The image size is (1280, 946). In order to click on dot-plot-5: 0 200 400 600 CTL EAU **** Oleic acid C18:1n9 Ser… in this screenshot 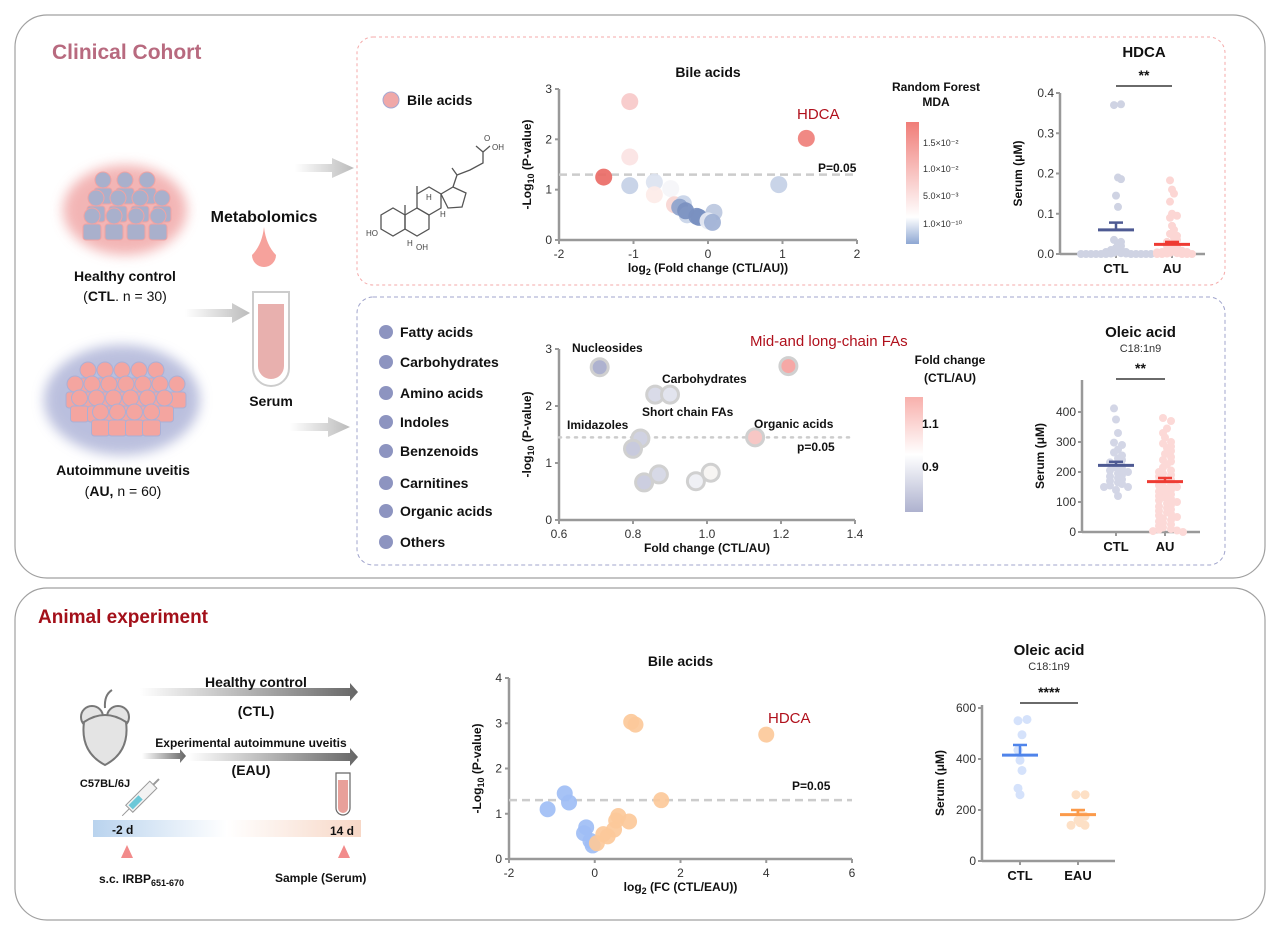, I will do `click(1024, 762)`.